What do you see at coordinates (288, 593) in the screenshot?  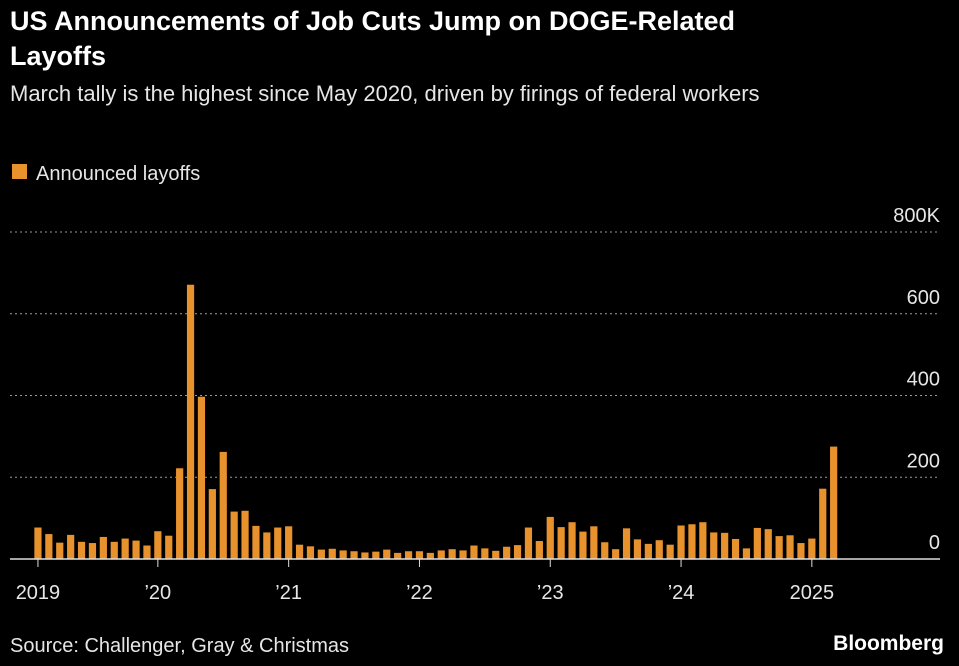 I see `x-tick-label: ’21` at bounding box center [288, 593].